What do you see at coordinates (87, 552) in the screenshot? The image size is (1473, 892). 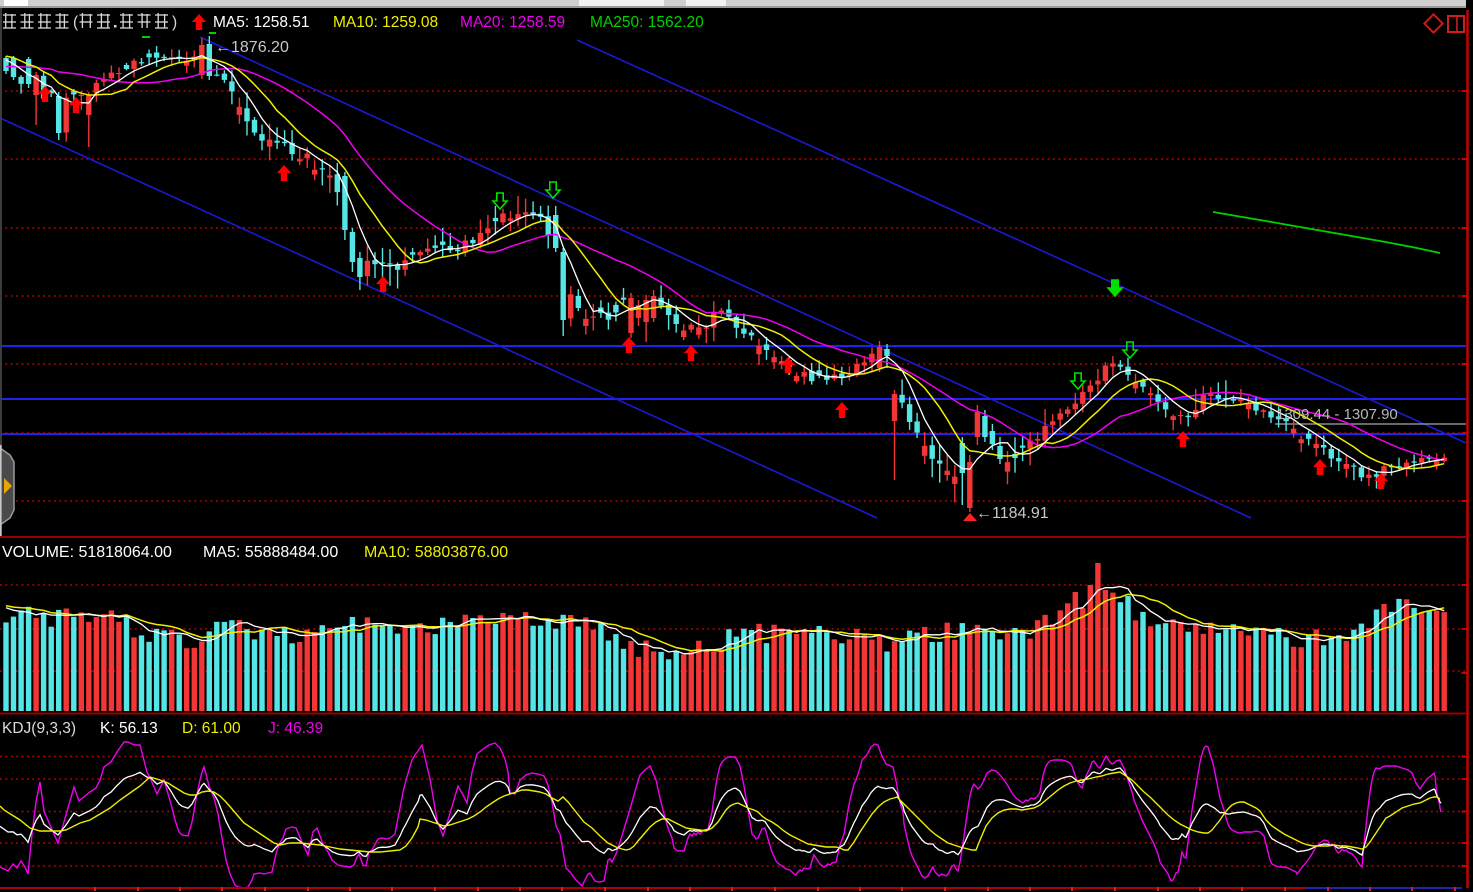 I see `svg-text: VOLUME: 51818064.00` at bounding box center [87, 552].